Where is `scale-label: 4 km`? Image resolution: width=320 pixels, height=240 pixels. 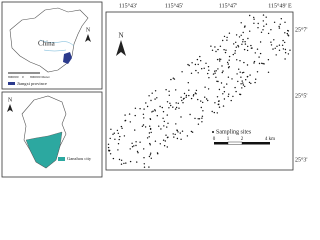 scale-label: 4 km is located at coordinates (270, 139).